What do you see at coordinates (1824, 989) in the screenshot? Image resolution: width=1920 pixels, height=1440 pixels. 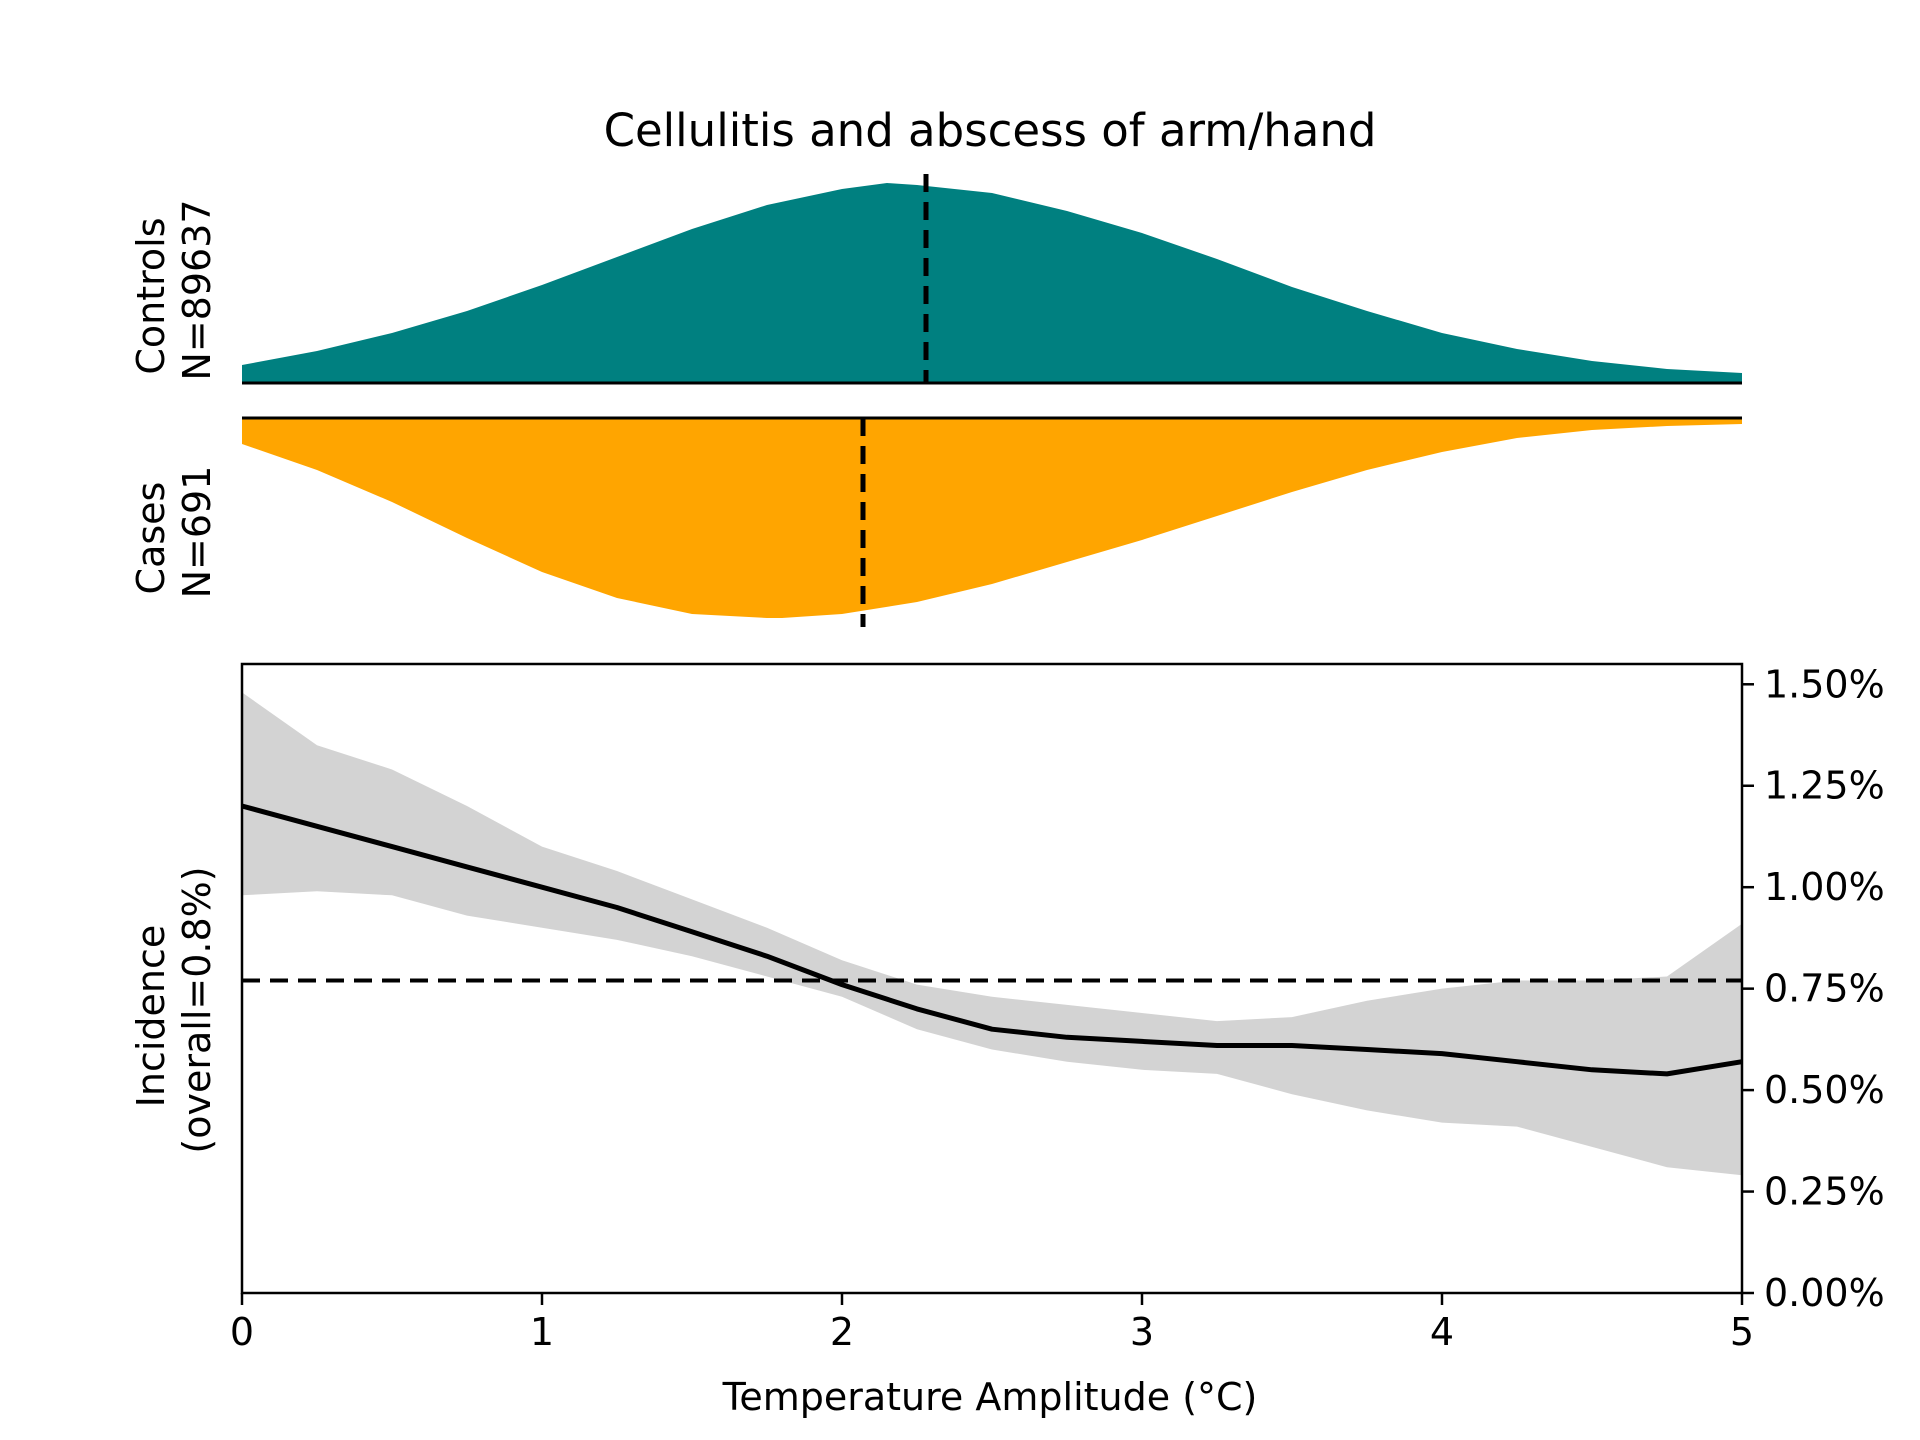 I see `y-tick-label: 0.75%` at bounding box center [1824, 989].